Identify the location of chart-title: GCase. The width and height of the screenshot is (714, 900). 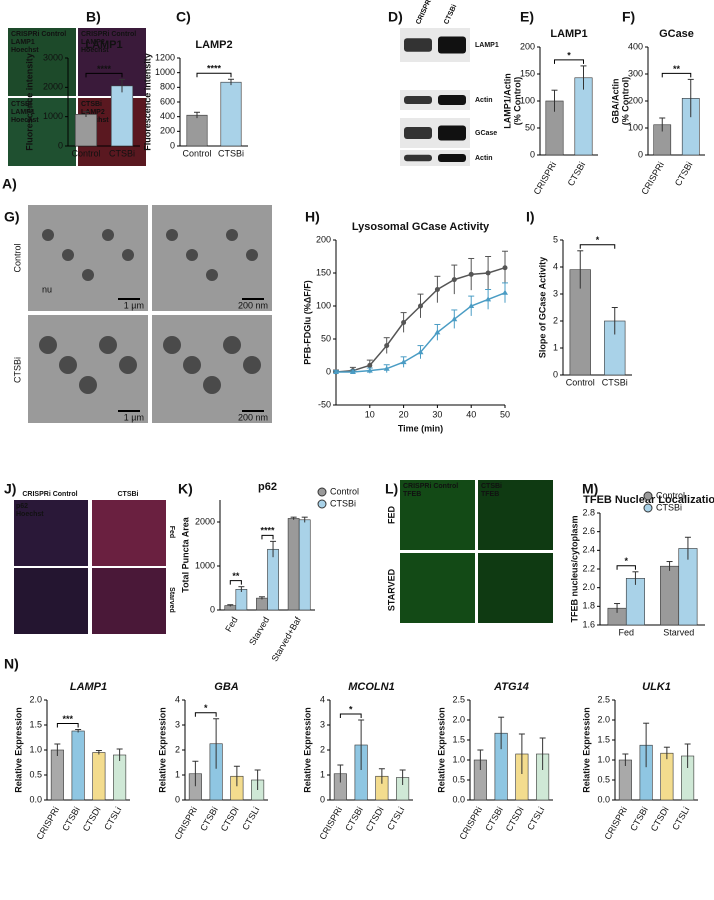
(676, 34).